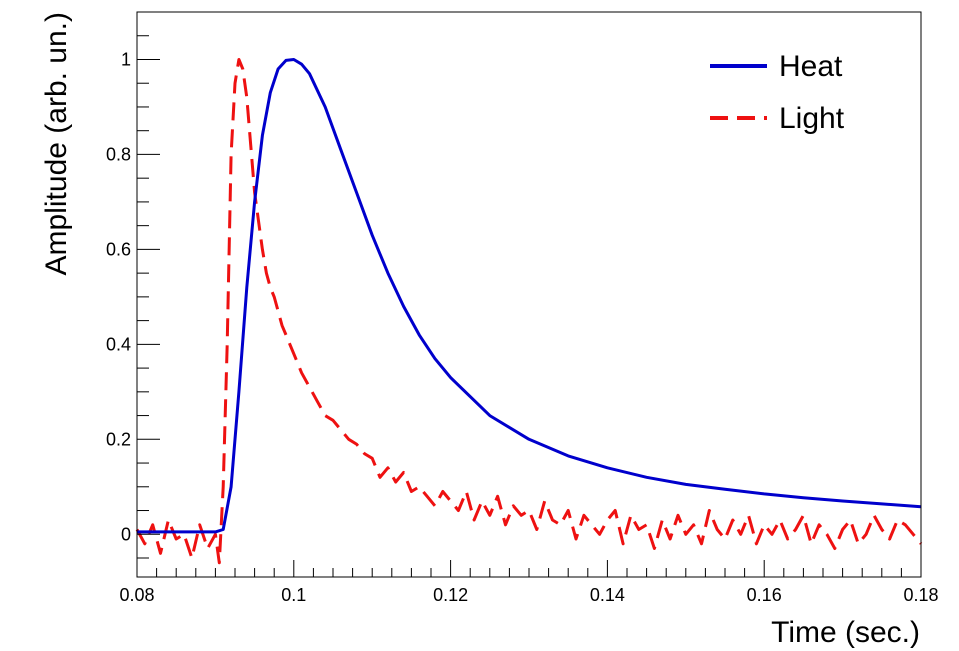 This screenshot has height=651, width=959. Describe the element at coordinates (293, 595) in the screenshot. I see `x-tick-label: 0.1` at that location.